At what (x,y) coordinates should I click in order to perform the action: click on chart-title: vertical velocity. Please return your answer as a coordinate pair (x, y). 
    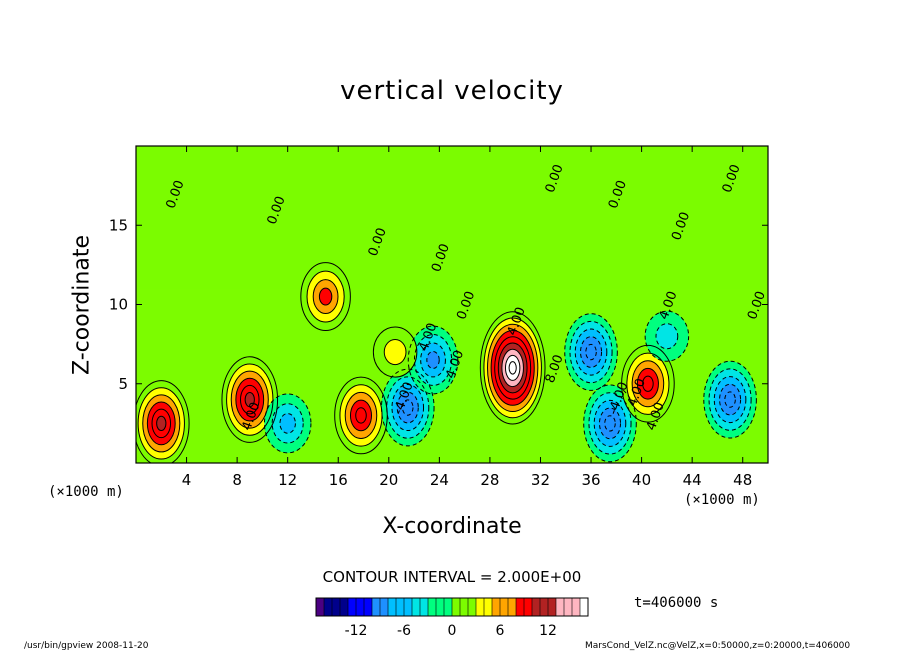
    Looking at the image, I should click on (452, 91).